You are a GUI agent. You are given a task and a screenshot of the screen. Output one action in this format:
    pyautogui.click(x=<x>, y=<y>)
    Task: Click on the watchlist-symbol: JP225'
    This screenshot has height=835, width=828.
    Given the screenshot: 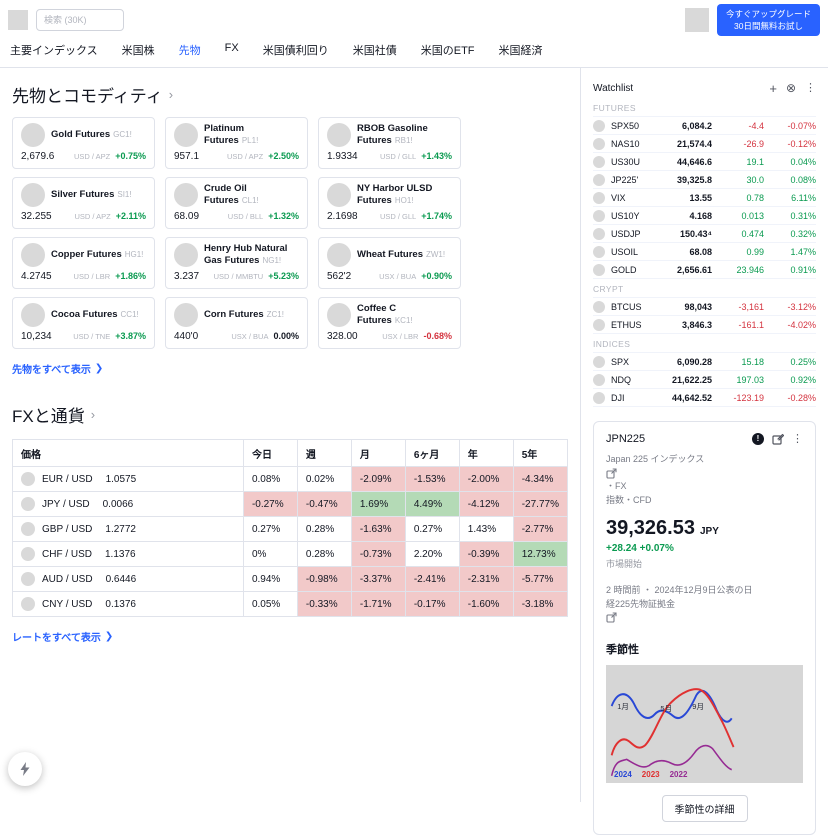 What is the action you would take?
    pyautogui.click(x=621, y=179)
    